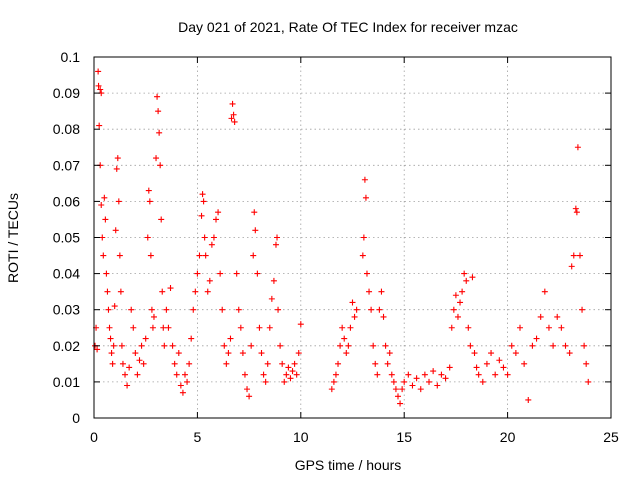  What do you see at coordinates (66, 93) in the screenshot?
I see `y-tick-label: 0.09` at bounding box center [66, 93].